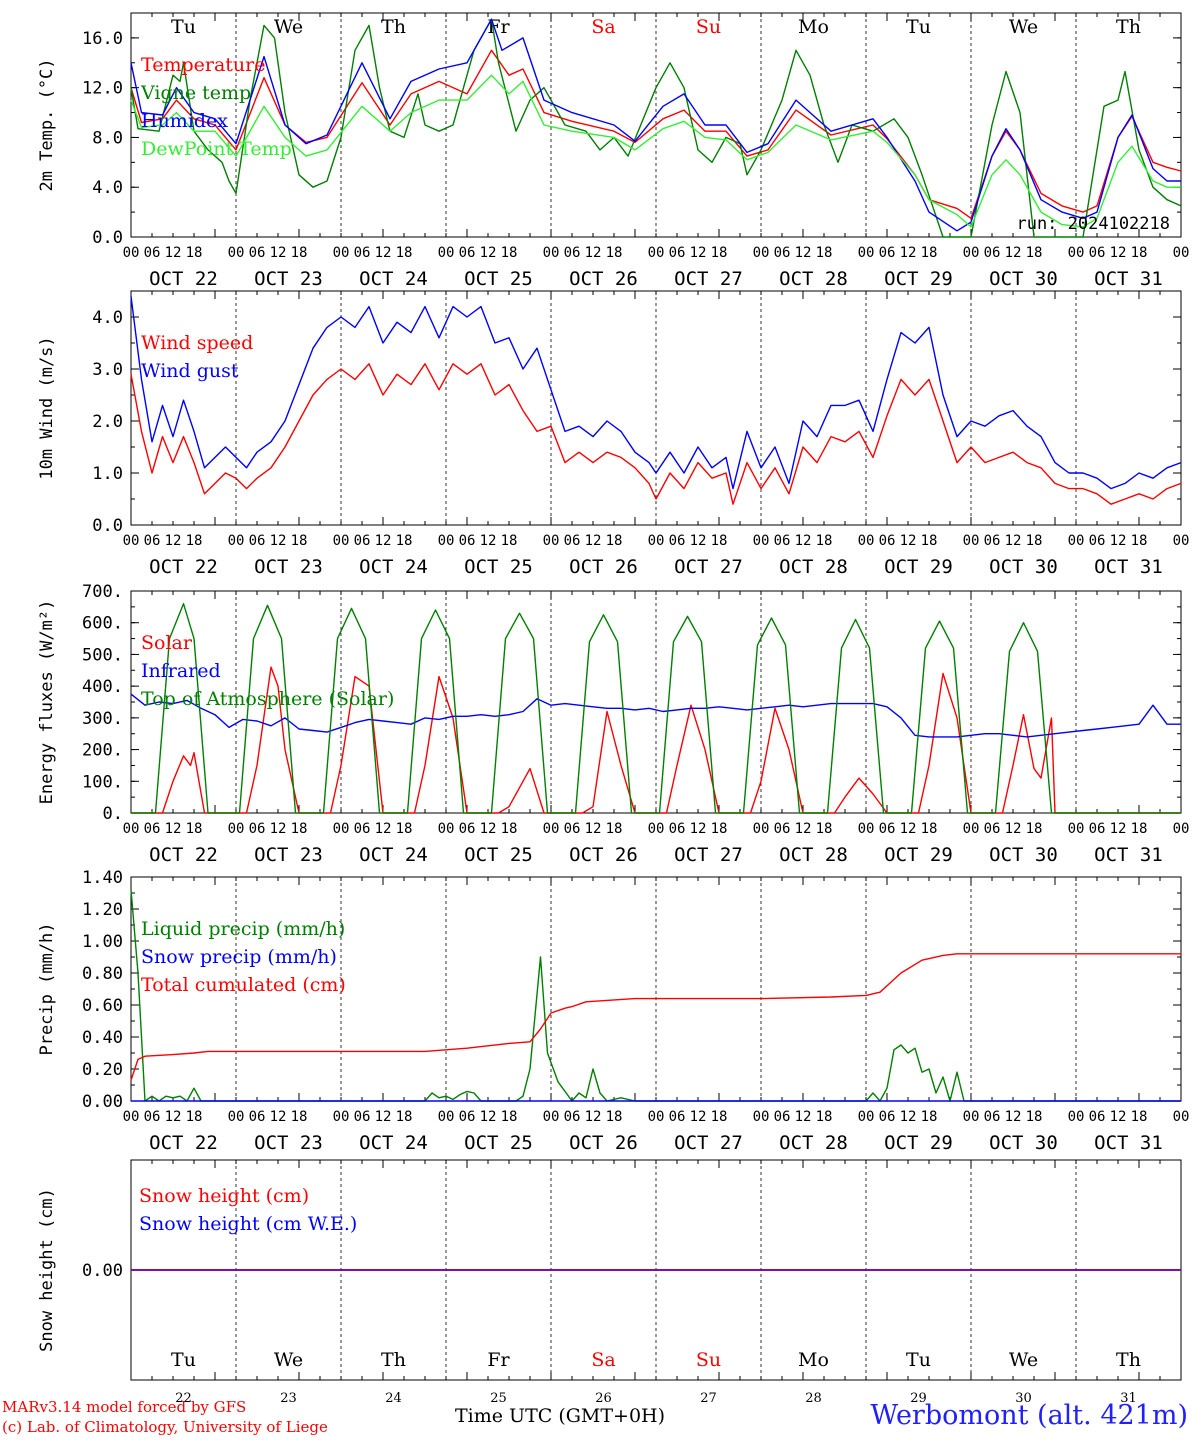 This screenshot has width=1194, height=1440. What do you see at coordinates (183, 855) in the screenshot?
I see `energy-day-label: OCT 22` at bounding box center [183, 855].